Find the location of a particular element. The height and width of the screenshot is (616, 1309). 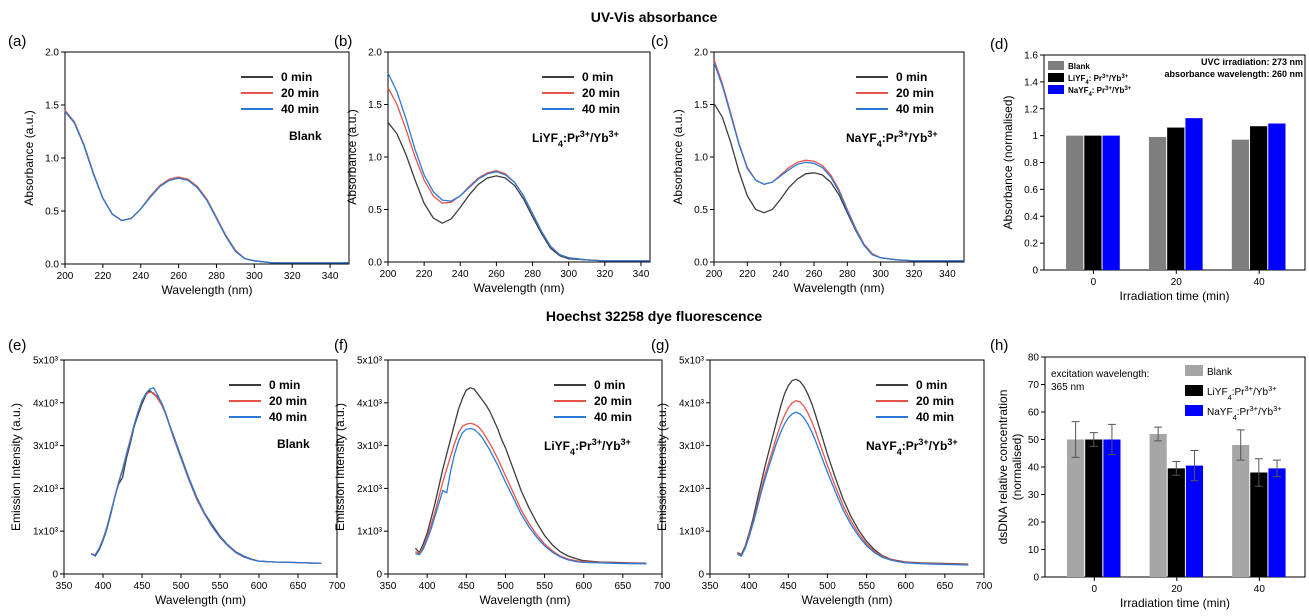

annotation-text: absorbance wavelength: 260 nm is located at coordinates (1233, 74).